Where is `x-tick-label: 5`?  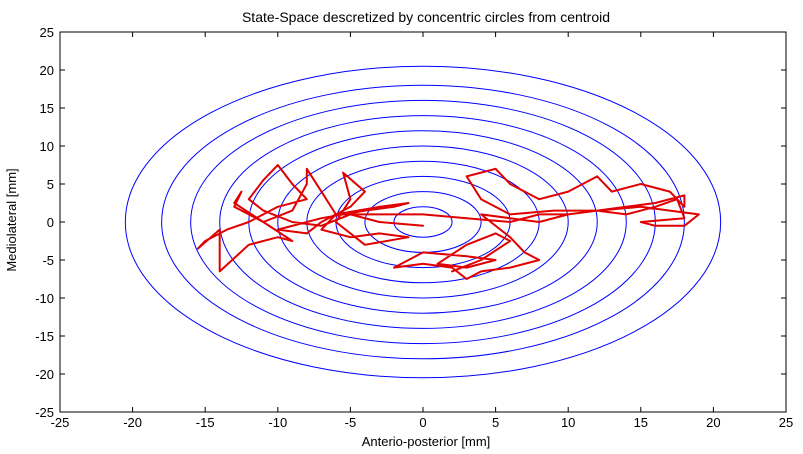 x-tick-label: 5 is located at coordinates (495, 422).